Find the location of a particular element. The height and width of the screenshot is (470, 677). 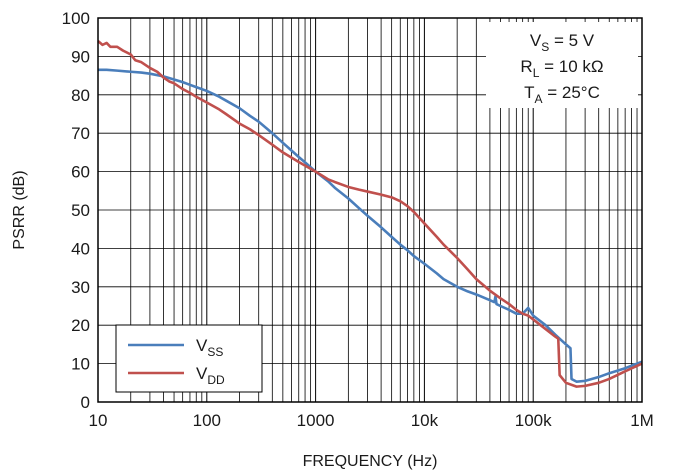

annotation-line: RL = 10 kΩ is located at coordinates (561, 68).